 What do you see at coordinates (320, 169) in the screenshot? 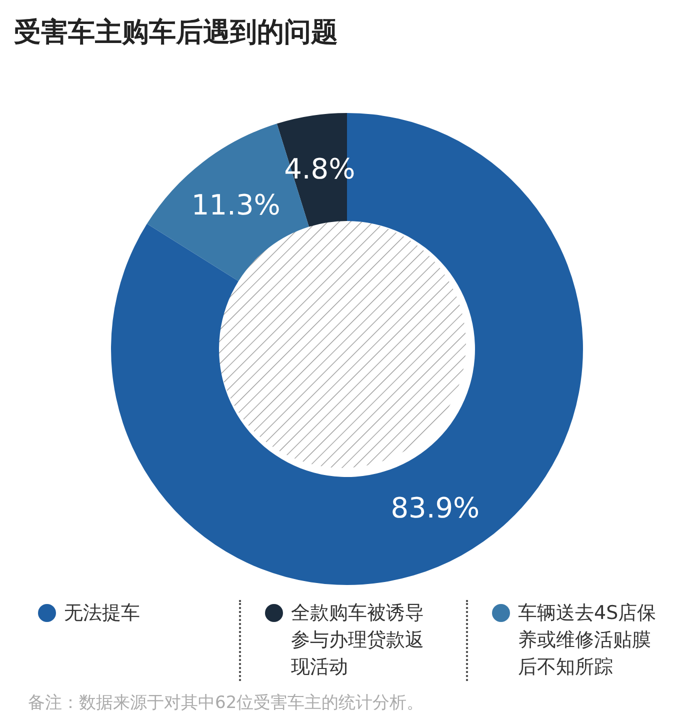
I see `data-label: 4.8%` at bounding box center [320, 169].